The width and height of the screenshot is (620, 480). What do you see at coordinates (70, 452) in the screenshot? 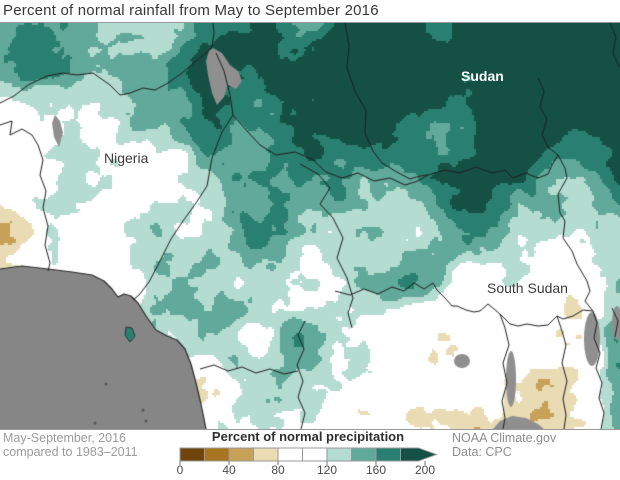
I see `baseline-line: compared to 1983–2011` at bounding box center [70, 452].